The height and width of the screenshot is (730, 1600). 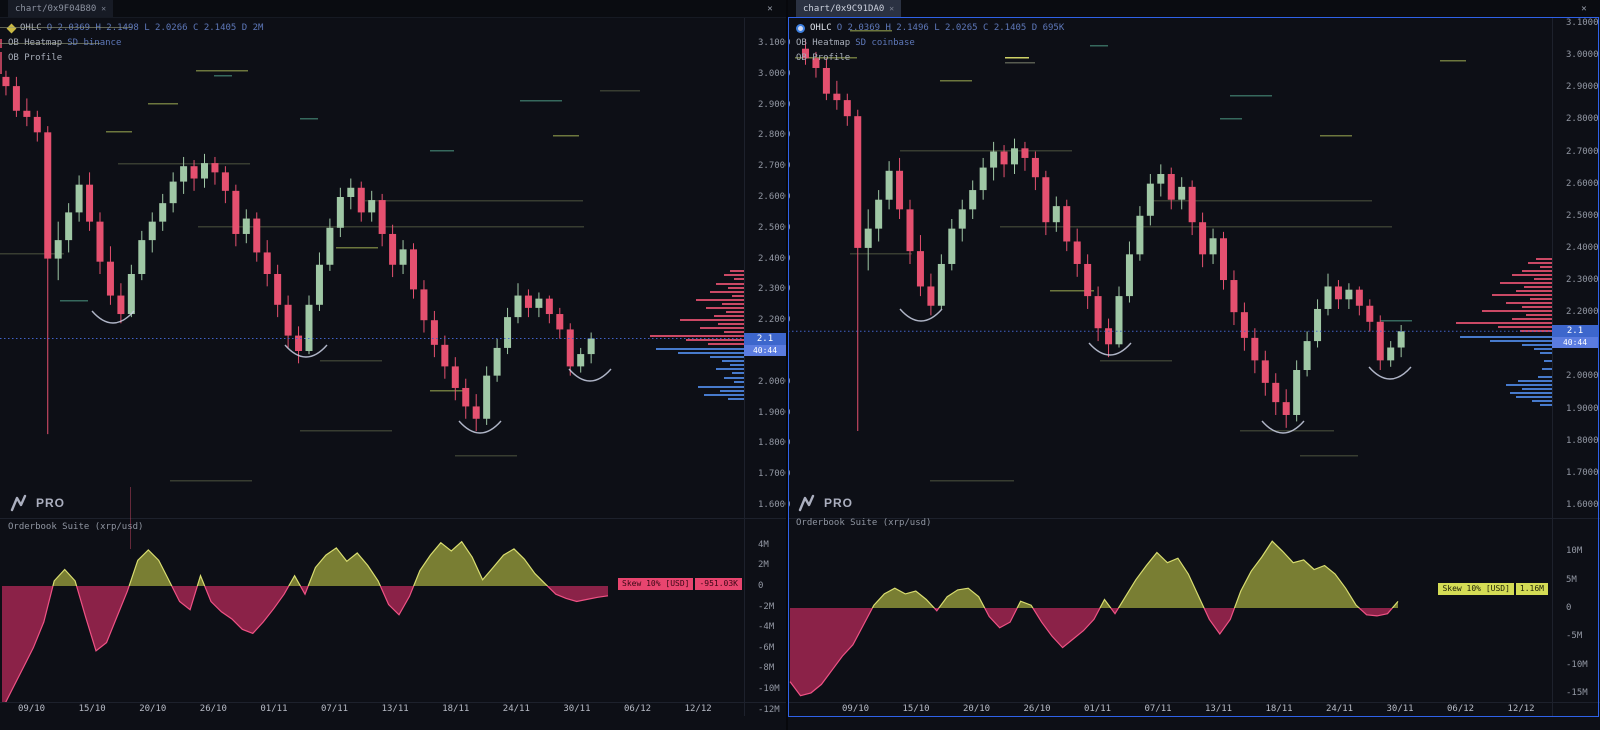 What do you see at coordinates (763, 544) in the screenshot?
I see `indicator-tick-label: 4M` at bounding box center [763, 544].